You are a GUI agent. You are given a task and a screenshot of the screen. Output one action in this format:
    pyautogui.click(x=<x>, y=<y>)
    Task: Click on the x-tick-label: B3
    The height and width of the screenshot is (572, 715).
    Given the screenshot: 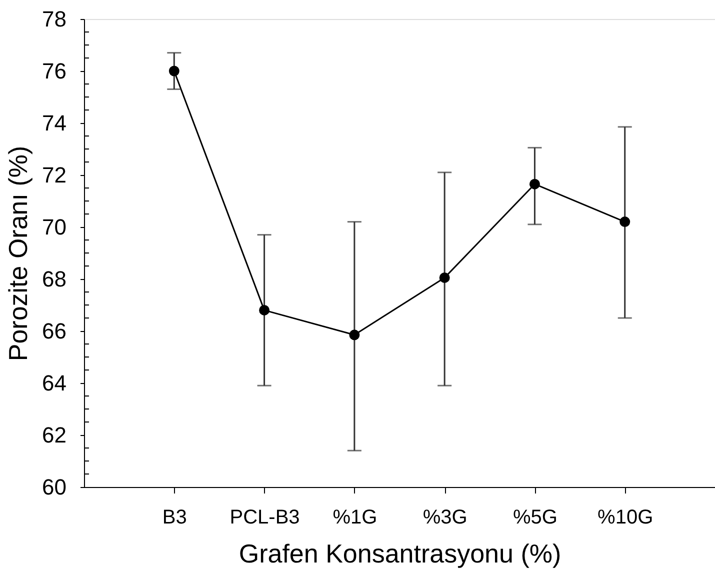 What is the action you would take?
    pyautogui.click(x=174, y=517)
    